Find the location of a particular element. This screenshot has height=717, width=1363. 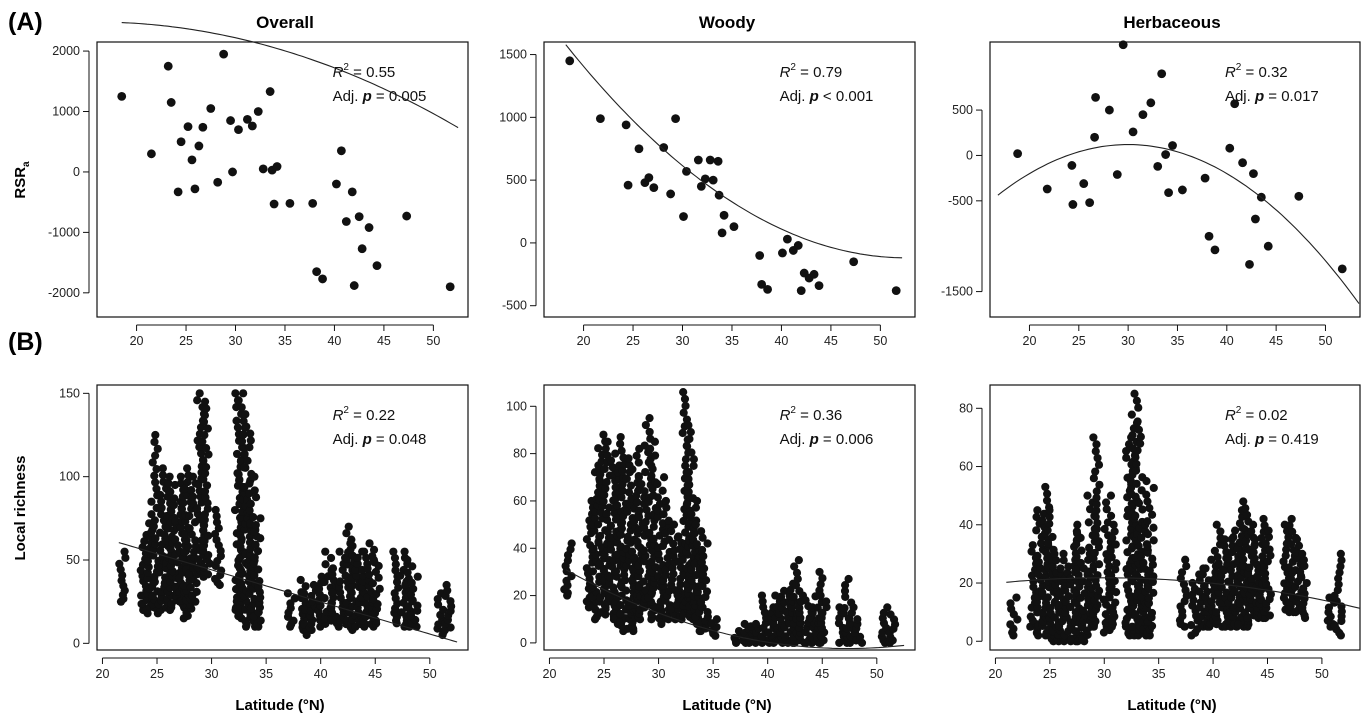

row-label-a: (A) is located at coordinates (25, 22).